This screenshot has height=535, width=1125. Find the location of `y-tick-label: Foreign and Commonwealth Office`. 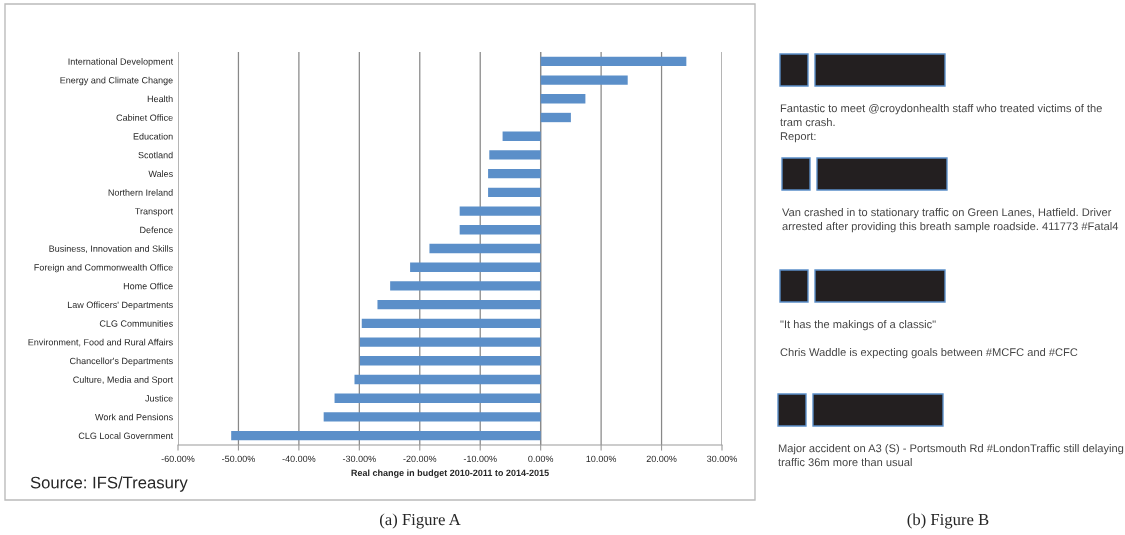

y-tick-label: Foreign and Commonwealth Office is located at coordinates (103, 268).